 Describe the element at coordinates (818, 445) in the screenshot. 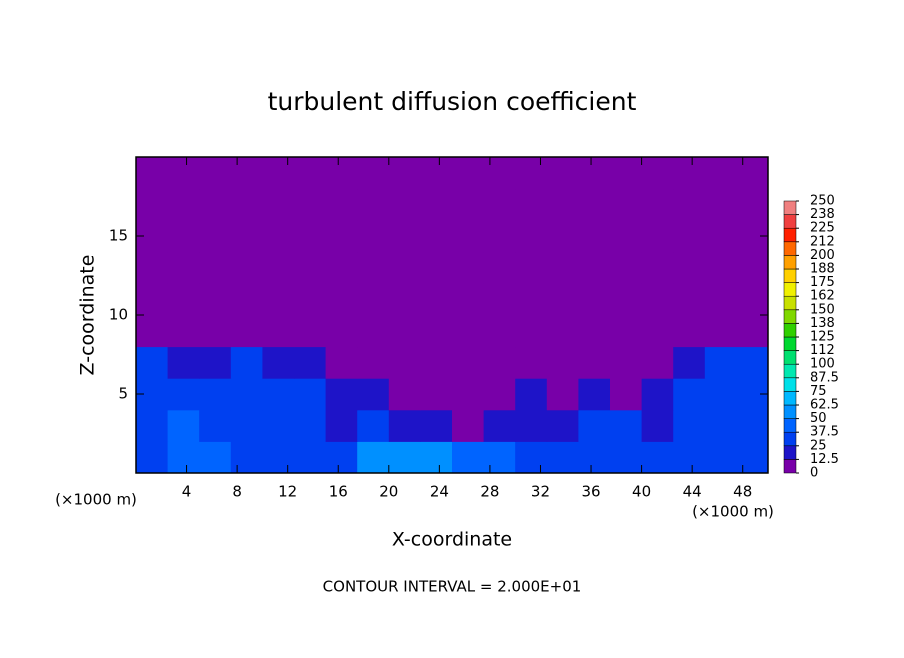

I see `colorbar-label: 25` at that location.